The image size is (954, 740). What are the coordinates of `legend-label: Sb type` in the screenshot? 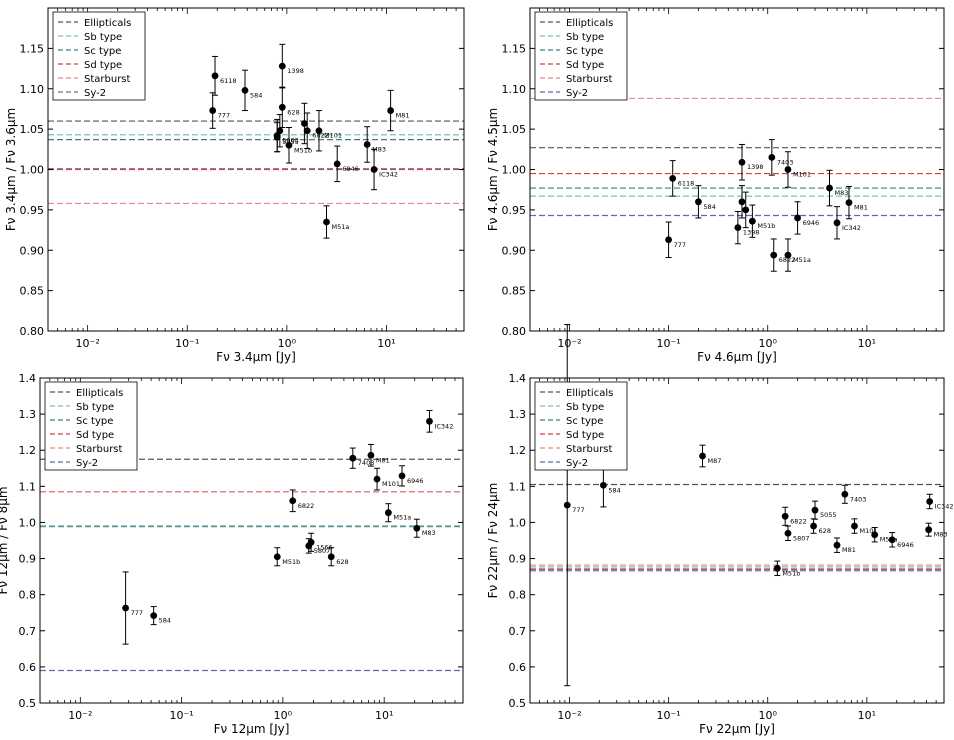 It's located at (103, 37).